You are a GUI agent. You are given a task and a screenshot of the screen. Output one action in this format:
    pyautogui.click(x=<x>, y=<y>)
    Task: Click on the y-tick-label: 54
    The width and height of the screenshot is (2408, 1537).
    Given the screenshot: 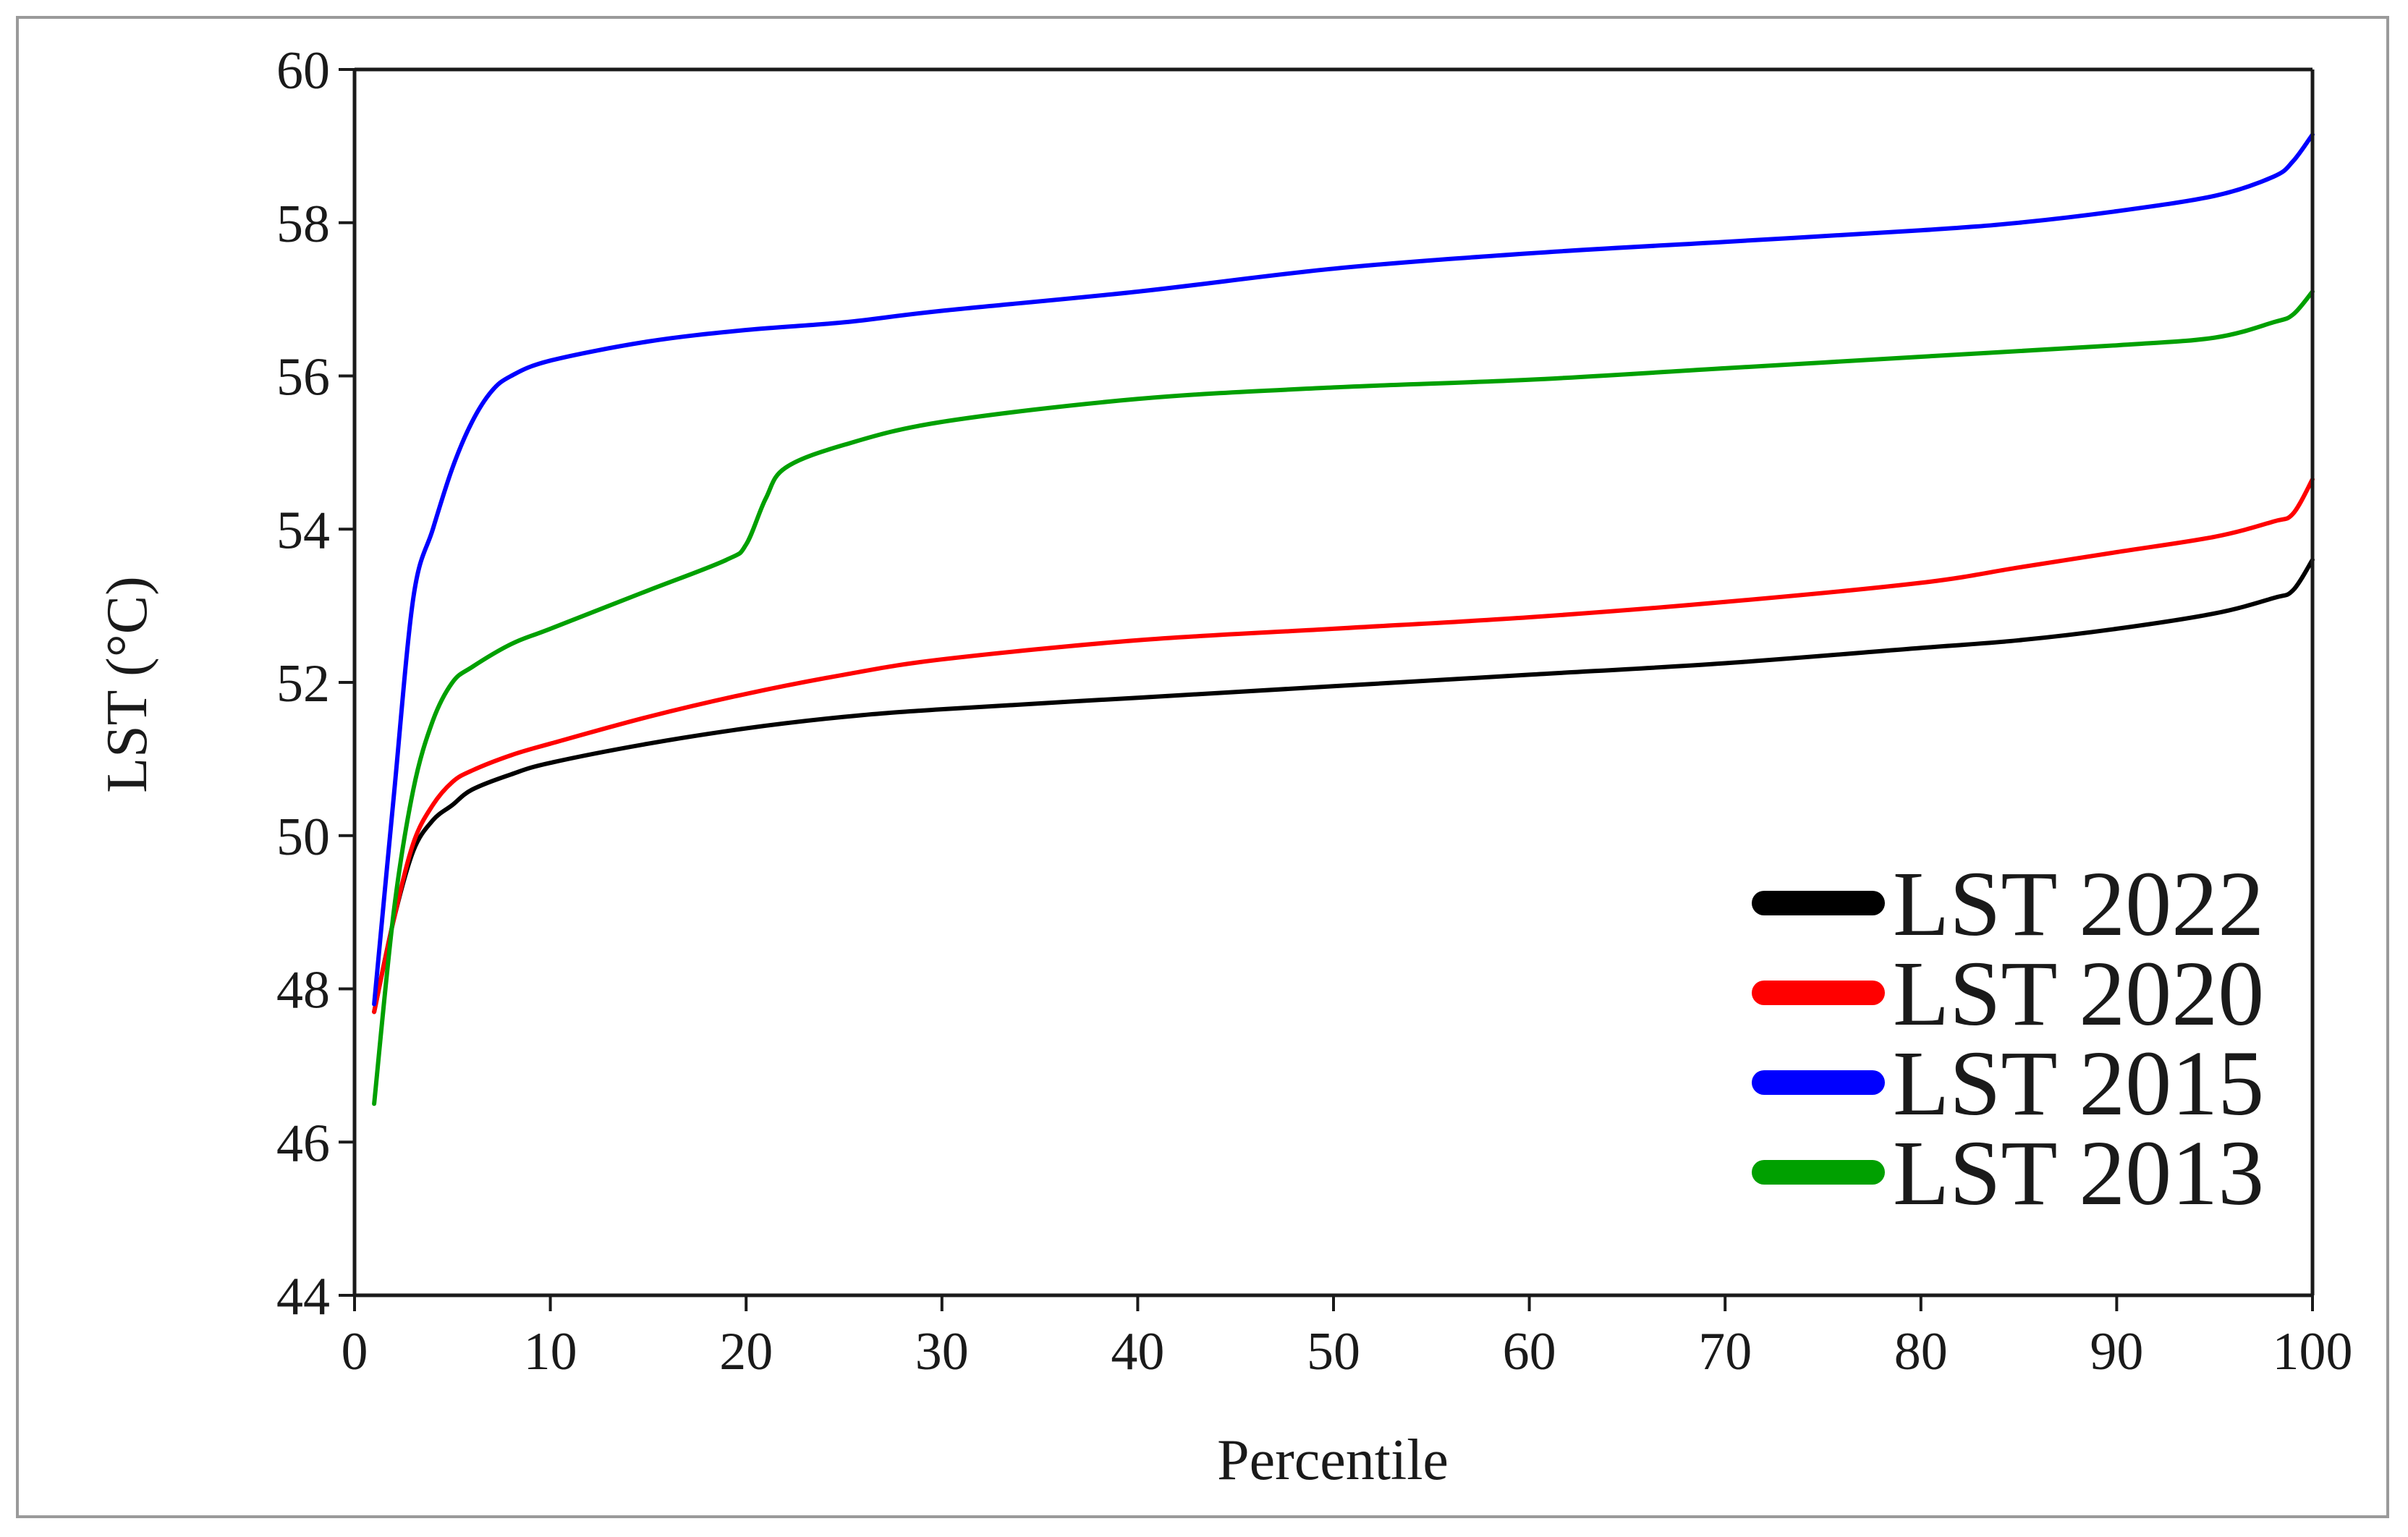 What is the action you would take?
    pyautogui.click(x=303, y=530)
    